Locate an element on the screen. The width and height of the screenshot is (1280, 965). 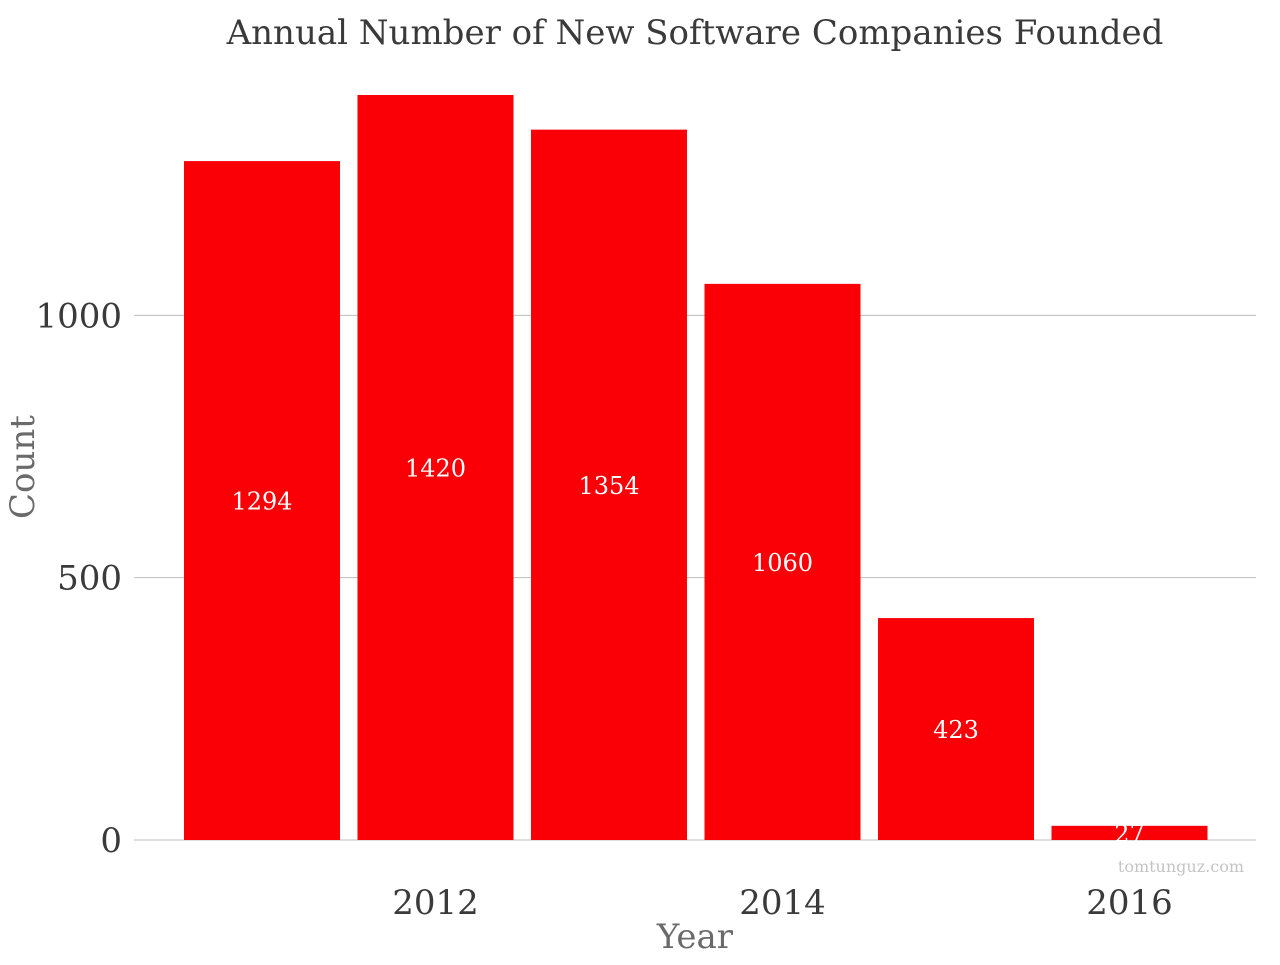
y-axis-label: Count is located at coordinates (23, 467).